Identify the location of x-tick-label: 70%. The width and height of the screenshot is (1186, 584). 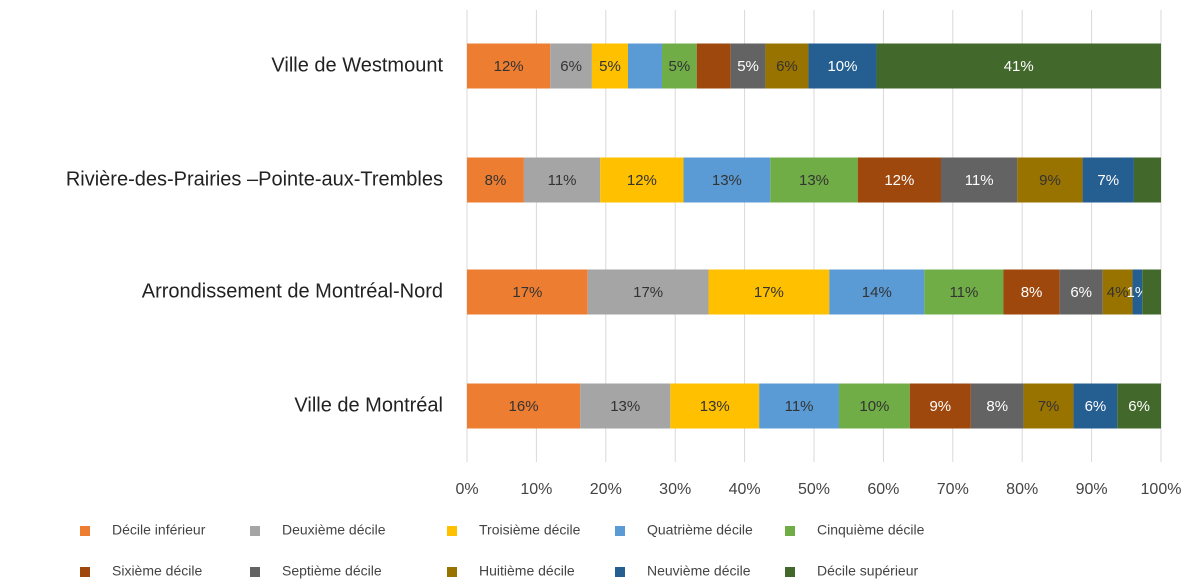
(953, 489).